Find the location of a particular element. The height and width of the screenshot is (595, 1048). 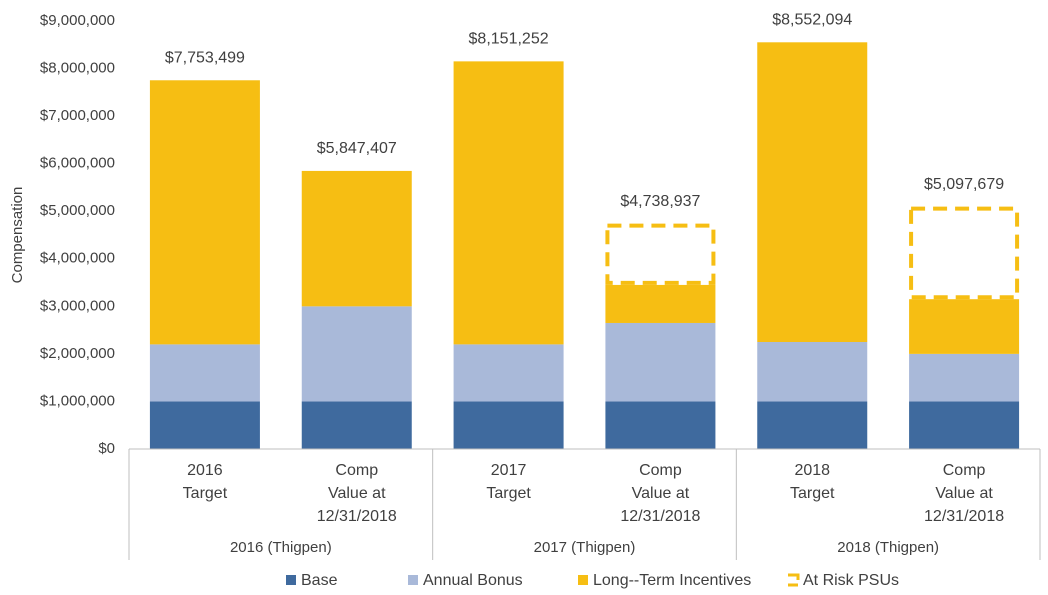

total-label: $8,151,252 is located at coordinates (509, 39).